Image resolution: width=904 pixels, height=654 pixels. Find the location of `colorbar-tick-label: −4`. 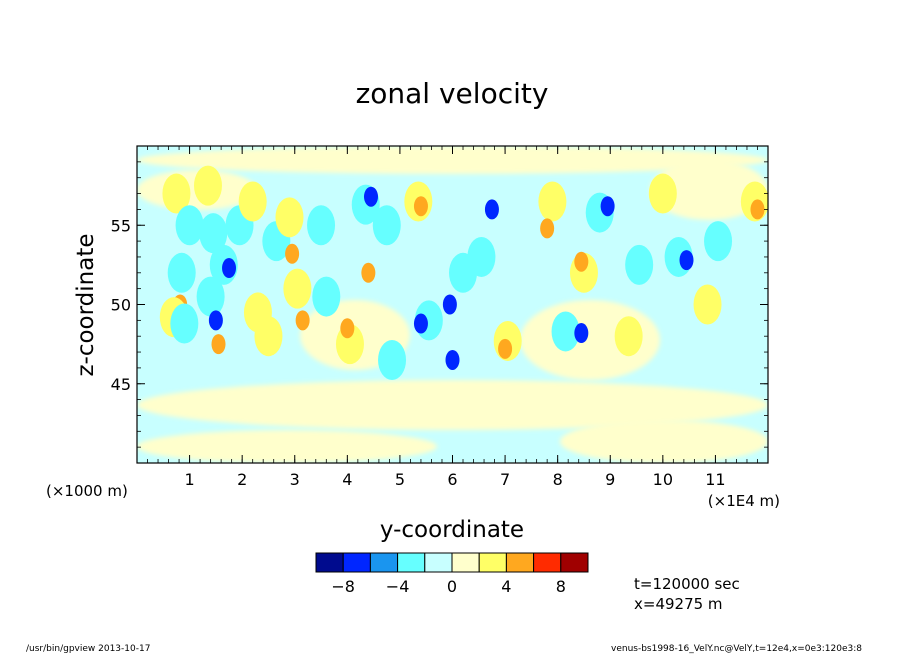

colorbar-tick-label: −4 is located at coordinates (398, 586).